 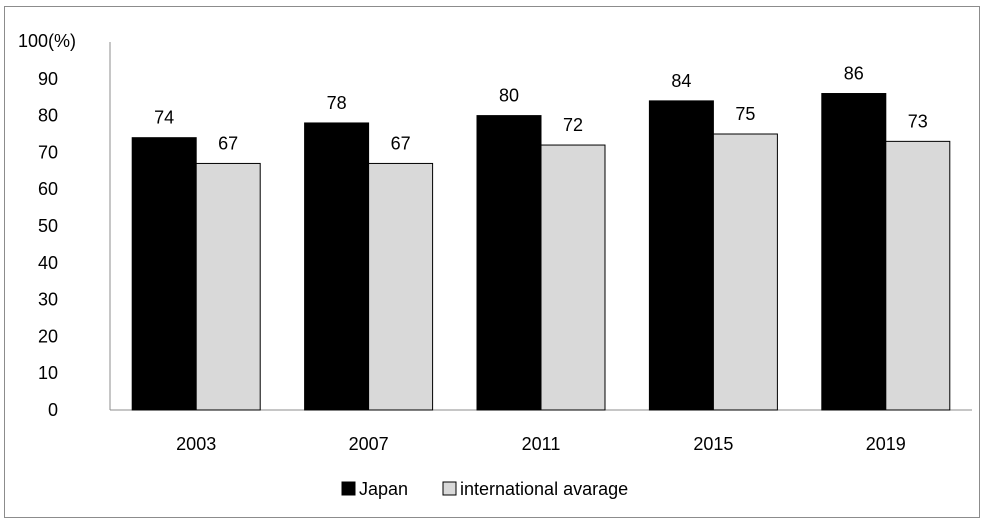 What do you see at coordinates (918, 275) in the screenshot?
I see `bar-international-avarage-2019` at bounding box center [918, 275].